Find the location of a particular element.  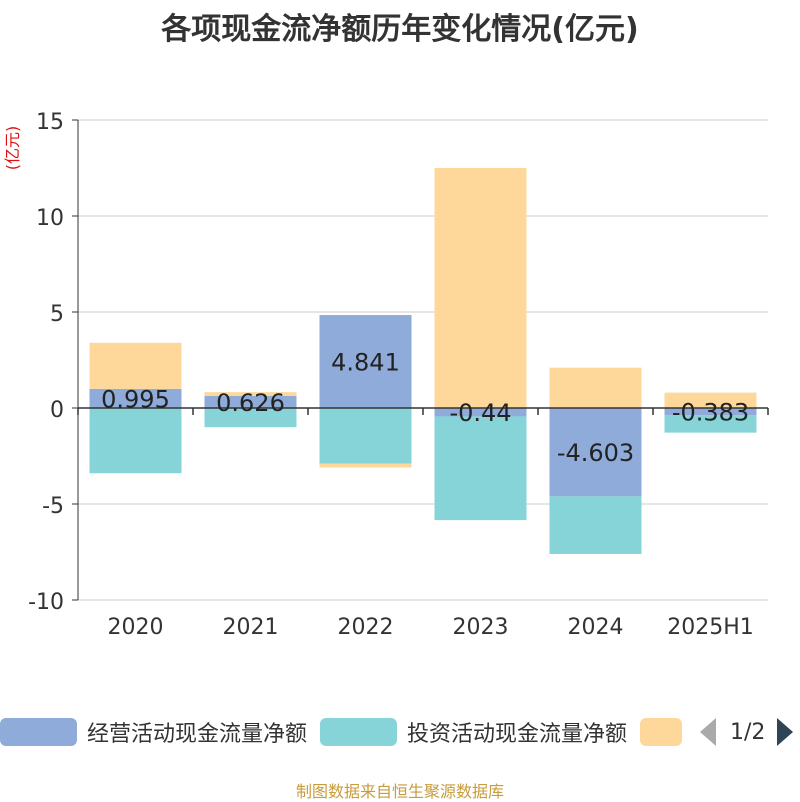

data-label: -4.603 is located at coordinates (595, 453).